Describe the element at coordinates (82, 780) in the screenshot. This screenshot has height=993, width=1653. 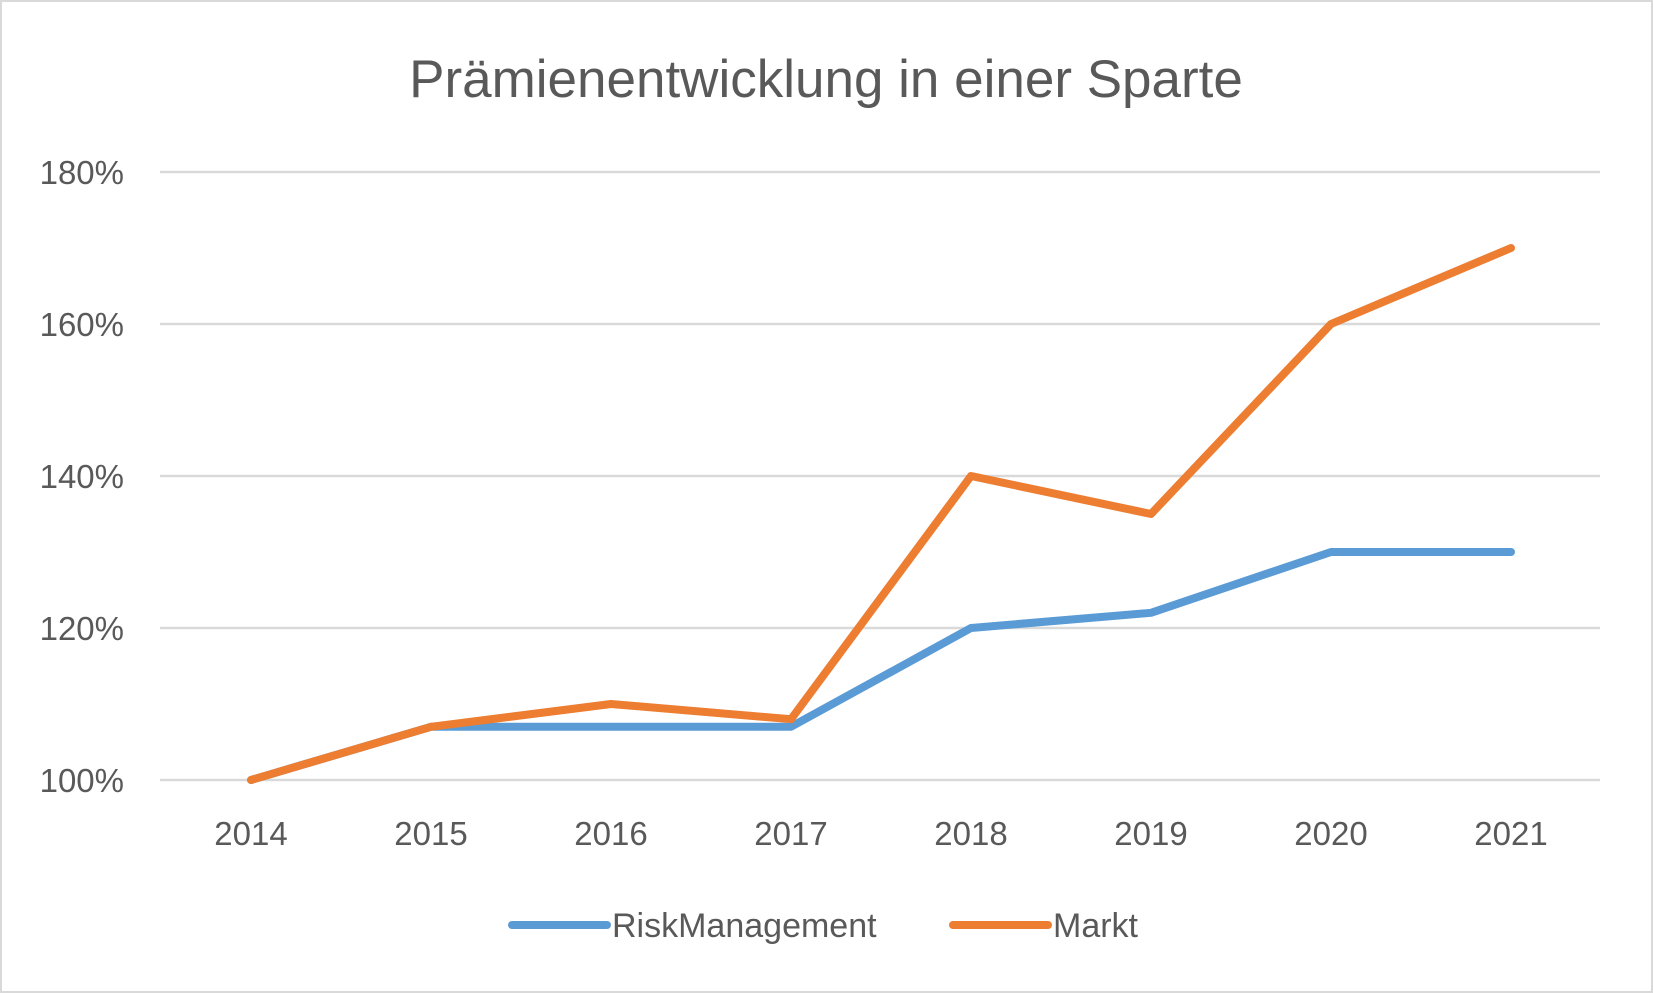
I see `y-tick-label: 100%` at that location.